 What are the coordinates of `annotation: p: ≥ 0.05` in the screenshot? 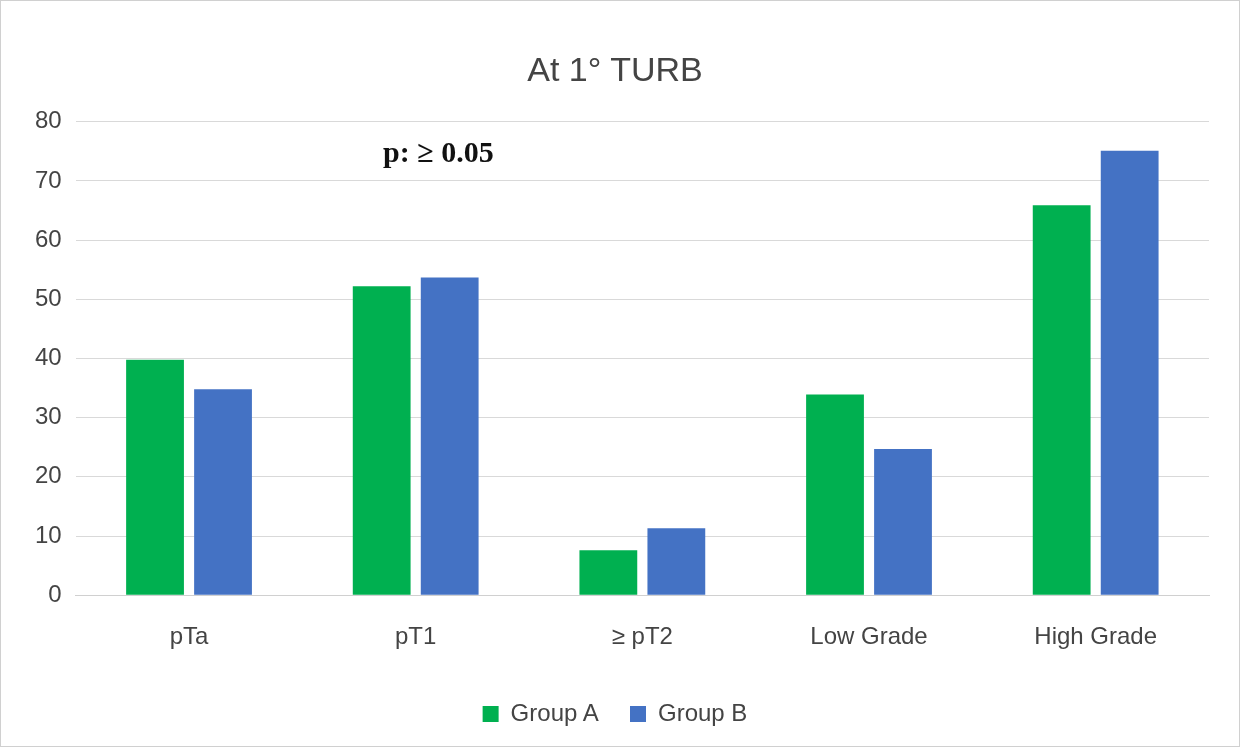 It's located at (438, 151).